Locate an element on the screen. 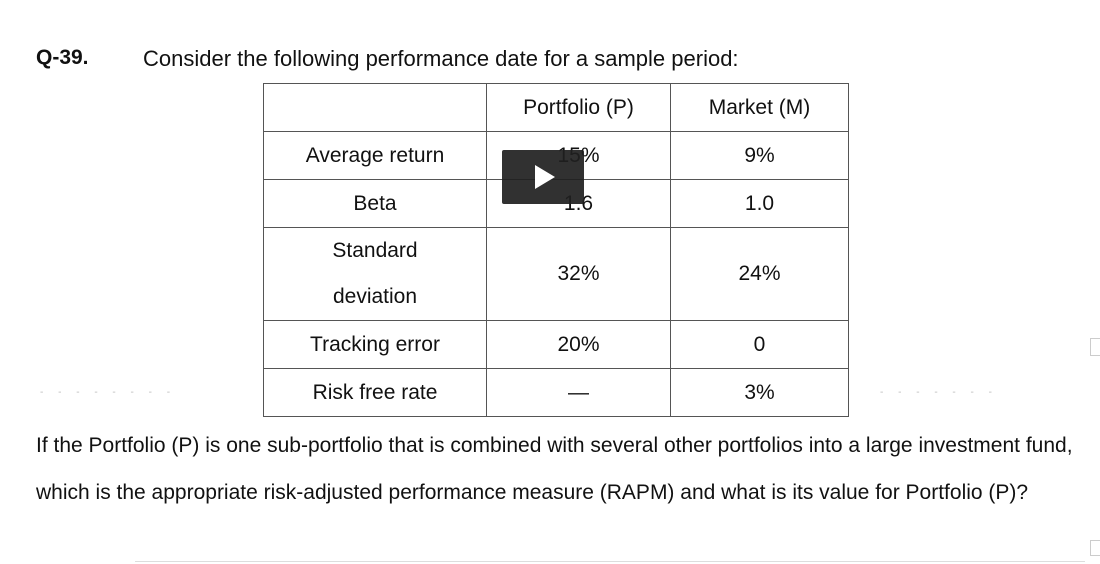  market-value: 24% is located at coordinates (759, 274).